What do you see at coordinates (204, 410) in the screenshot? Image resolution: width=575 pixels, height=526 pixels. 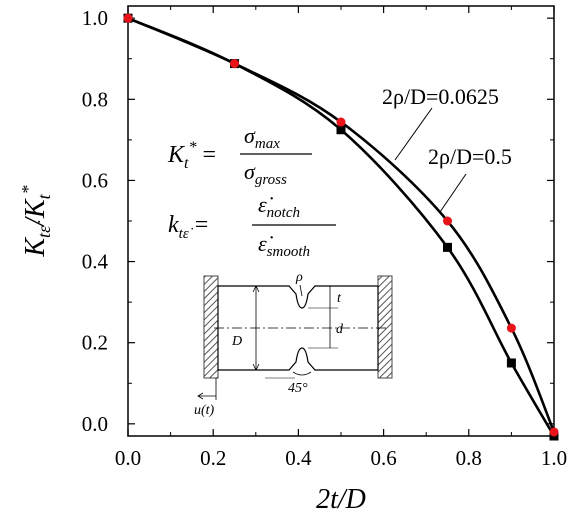 I see `svg-text: u(t)` at bounding box center [204, 410].